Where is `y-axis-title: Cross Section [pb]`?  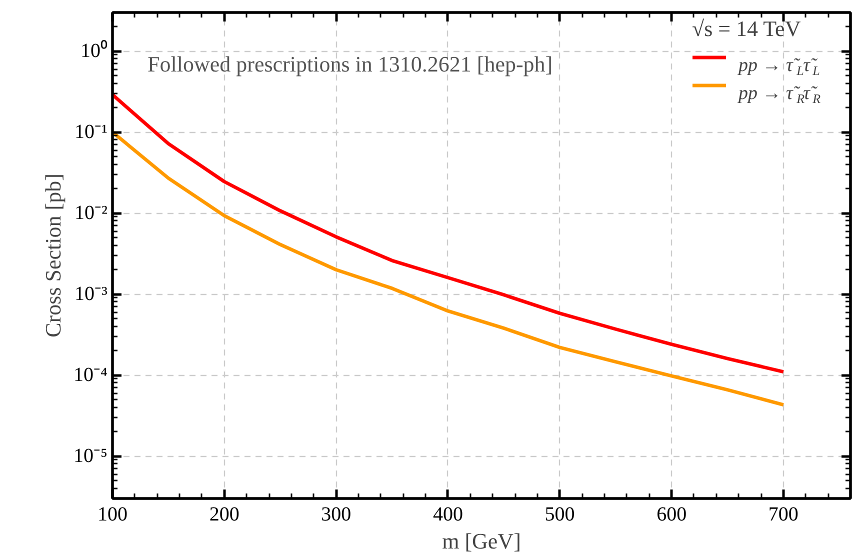 y-axis-title: Cross Section [pb] is located at coordinates (53, 256).